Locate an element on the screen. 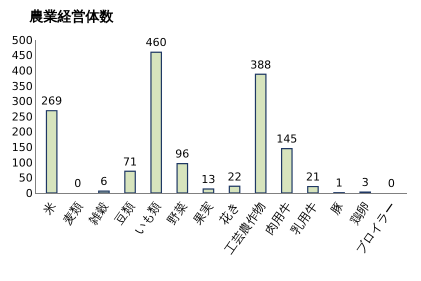  y-tick-label: 200 is located at coordinates (22, 132).